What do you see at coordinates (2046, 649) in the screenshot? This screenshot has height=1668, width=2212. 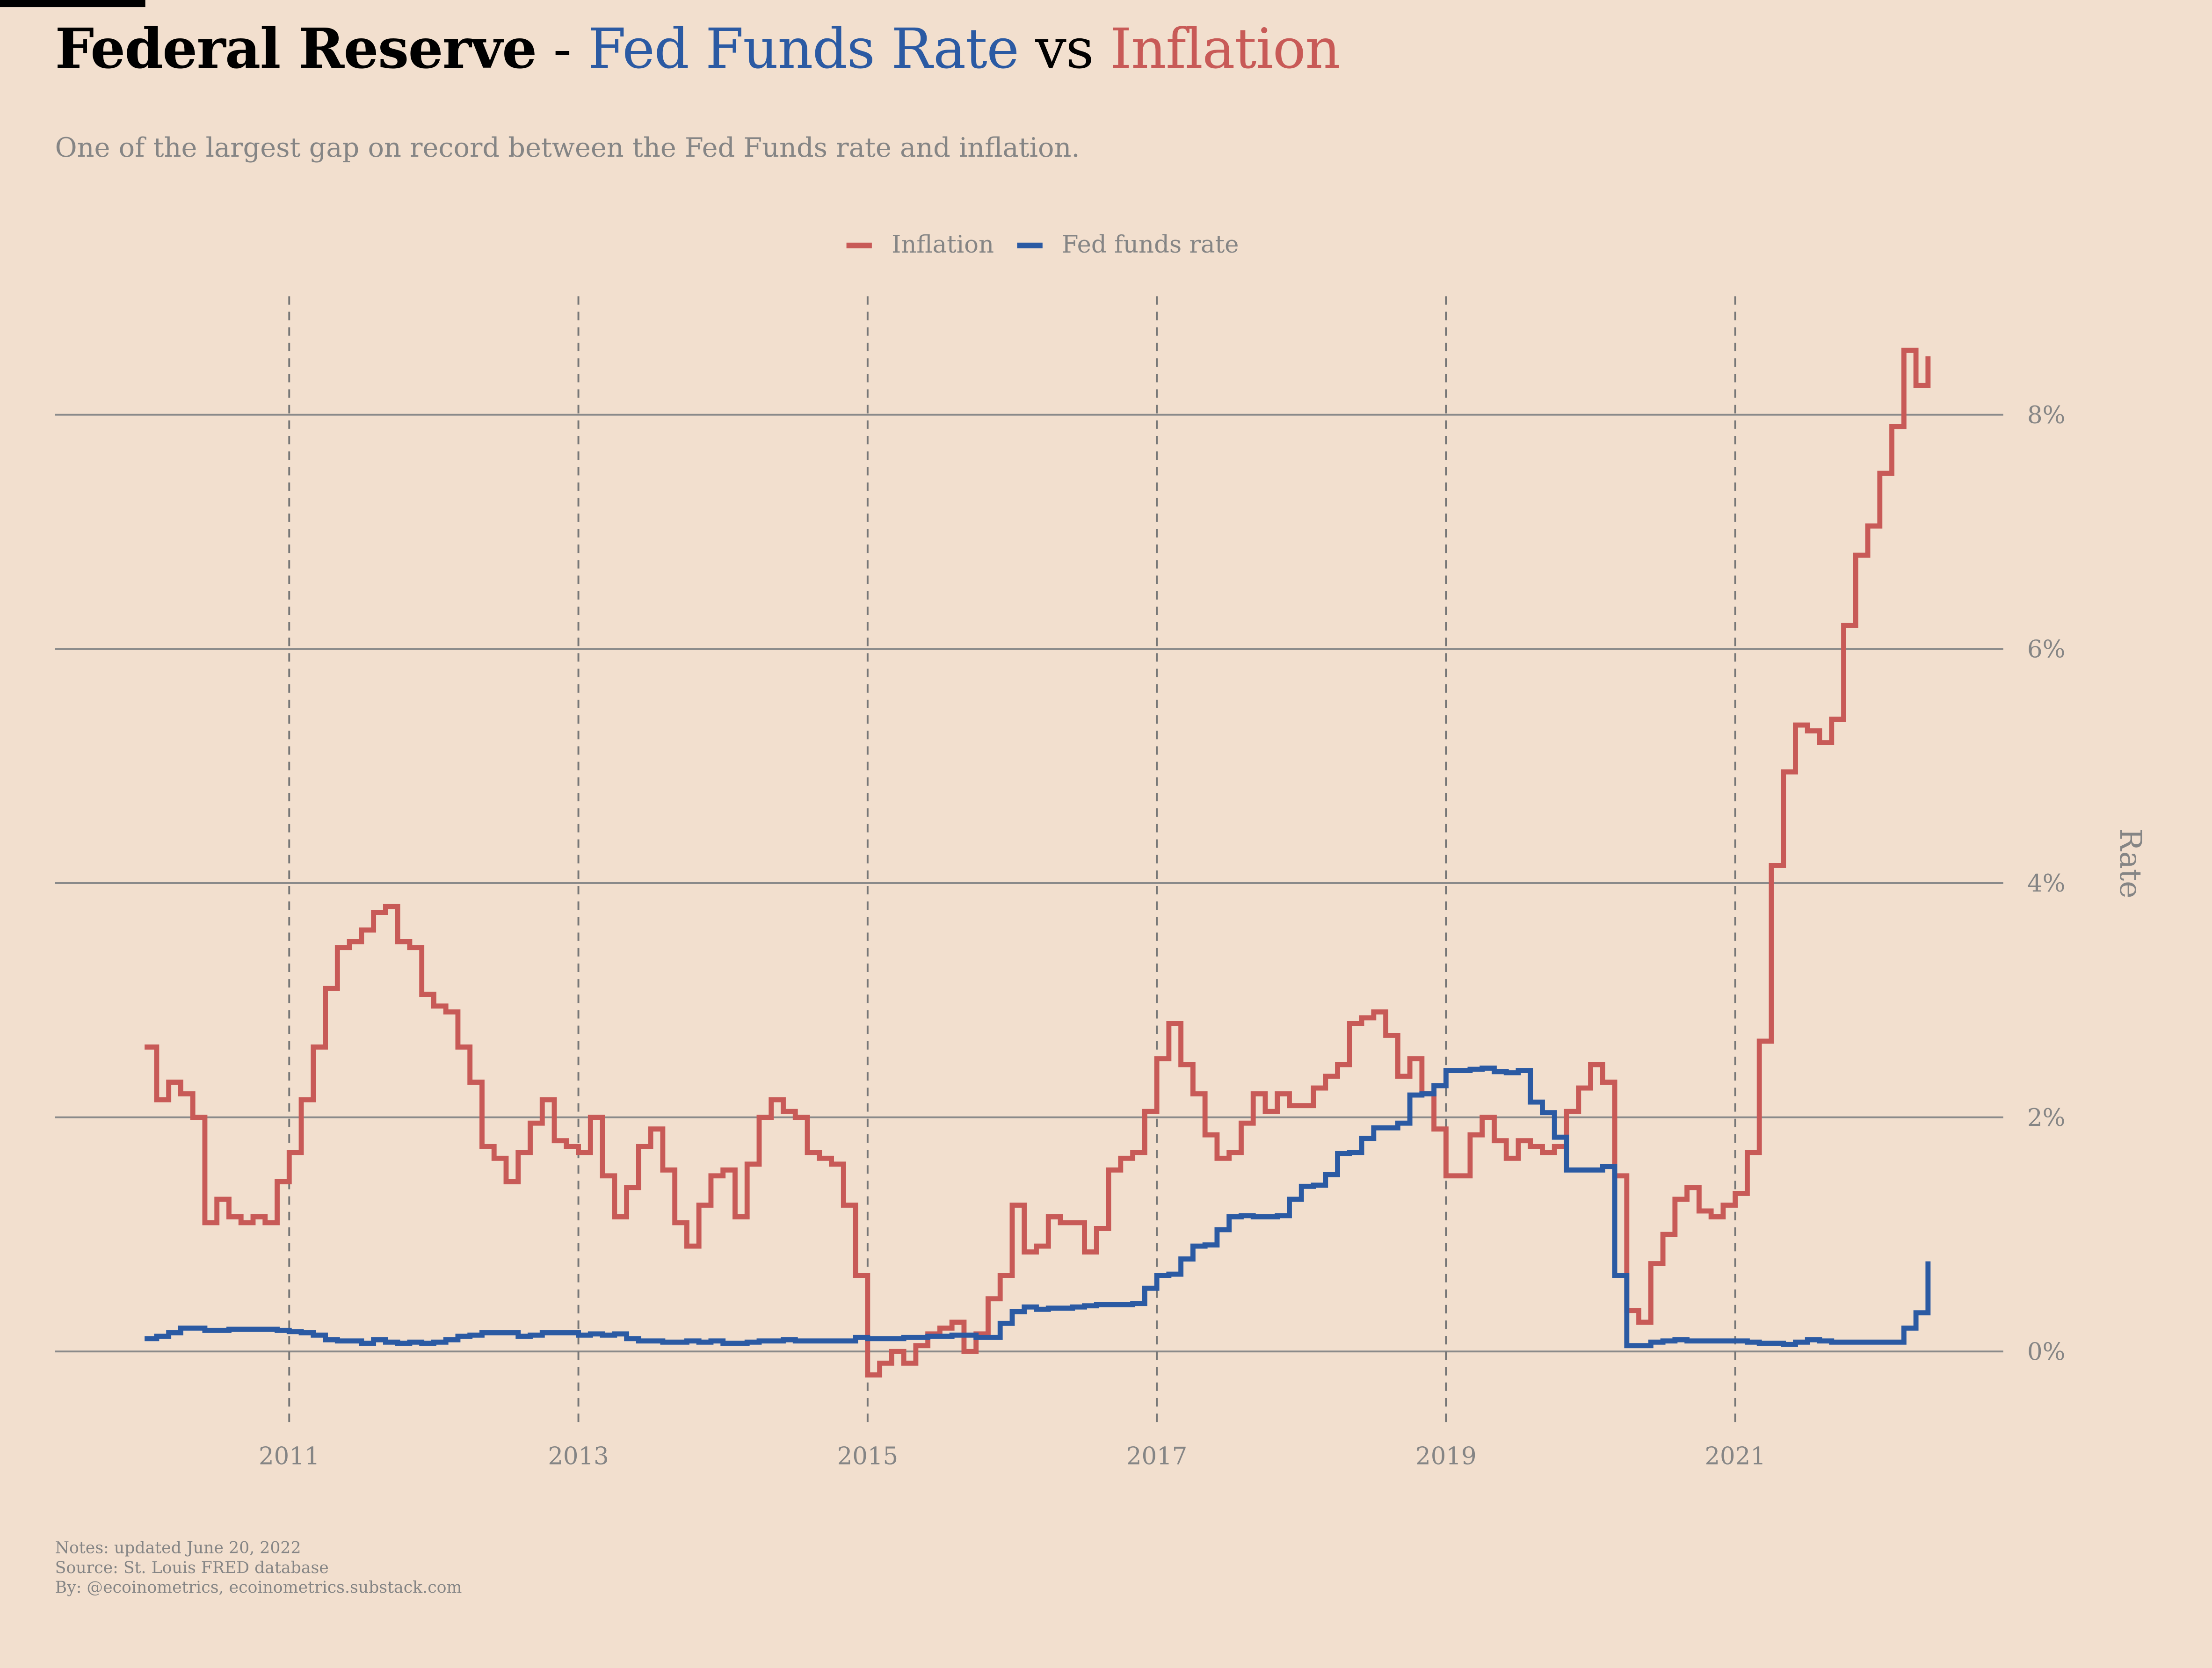 I see `y-tick-label: 6%` at bounding box center [2046, 649].